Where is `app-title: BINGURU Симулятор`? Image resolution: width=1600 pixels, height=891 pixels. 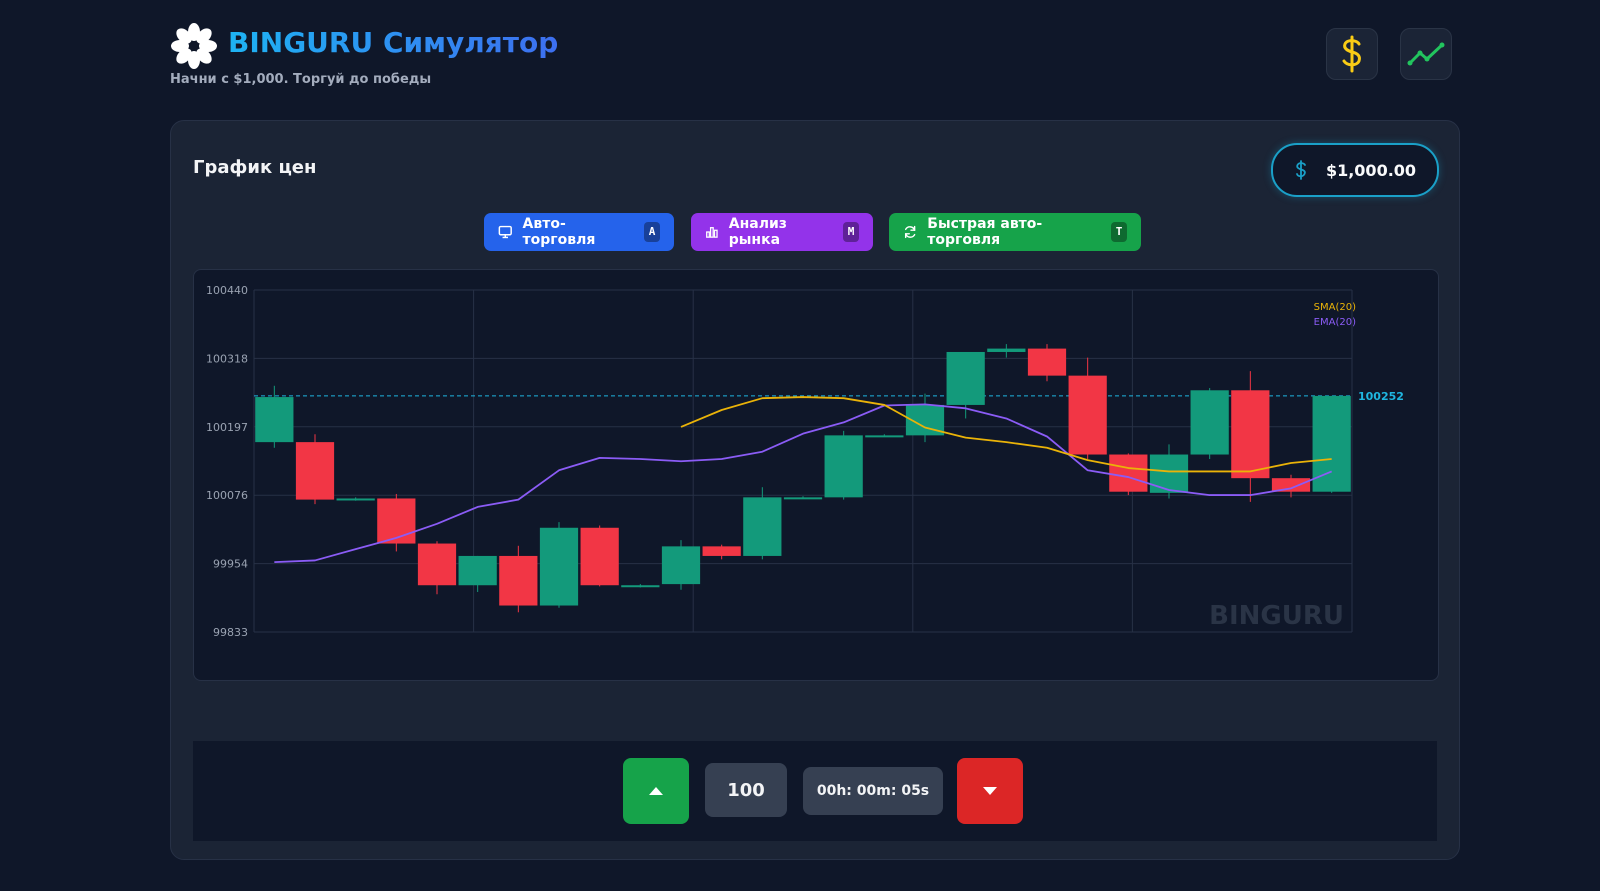
app-title: BINGURU Симулятор is located at coordinates (393, 42).